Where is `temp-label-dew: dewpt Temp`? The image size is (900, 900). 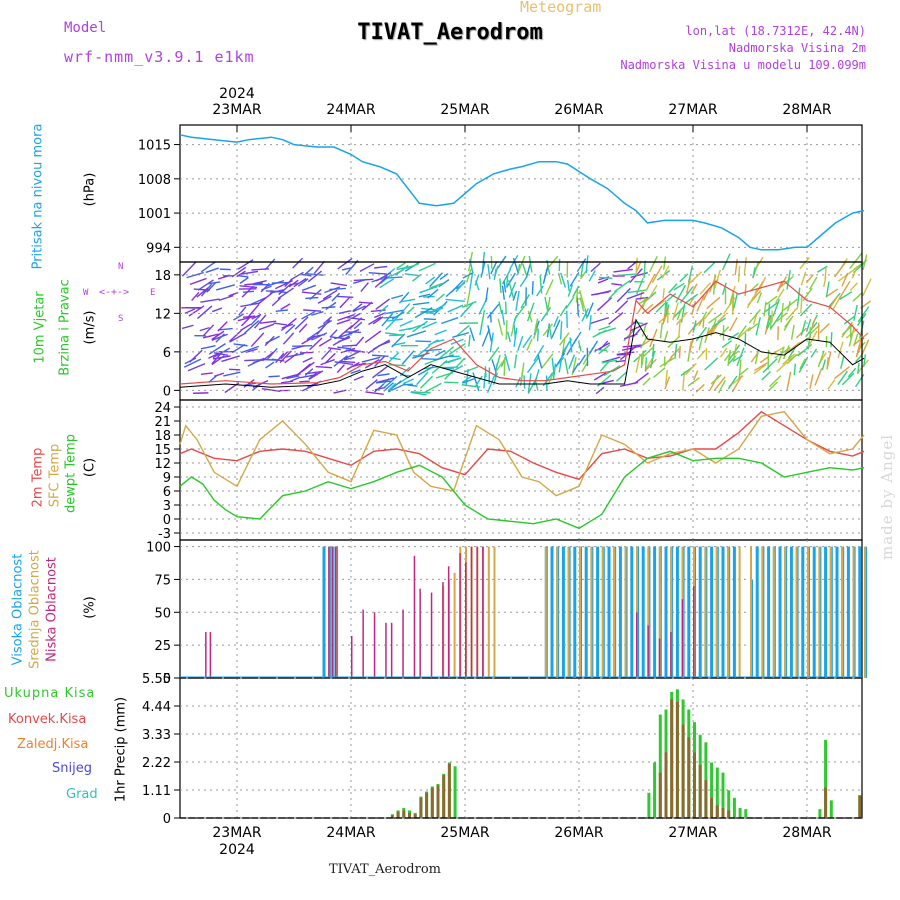
temp-label-dew: dewpt Temp is located at coordinates (71, 474).